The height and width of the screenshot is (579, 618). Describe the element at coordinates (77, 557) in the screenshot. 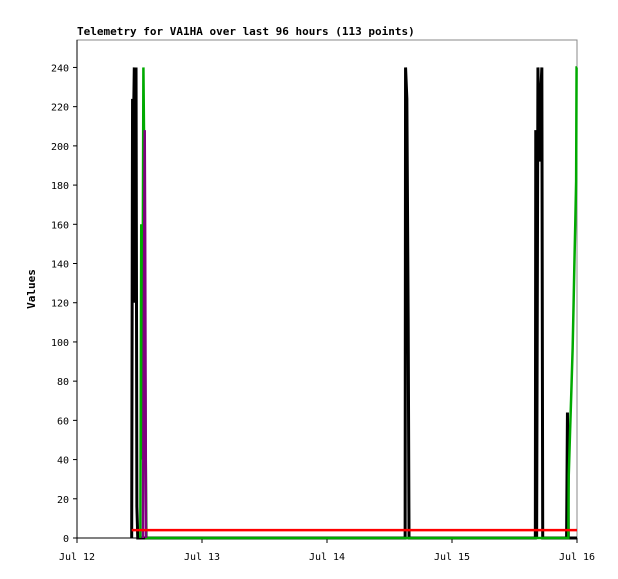

I see `x-tick-label: Jul 12` at that location.